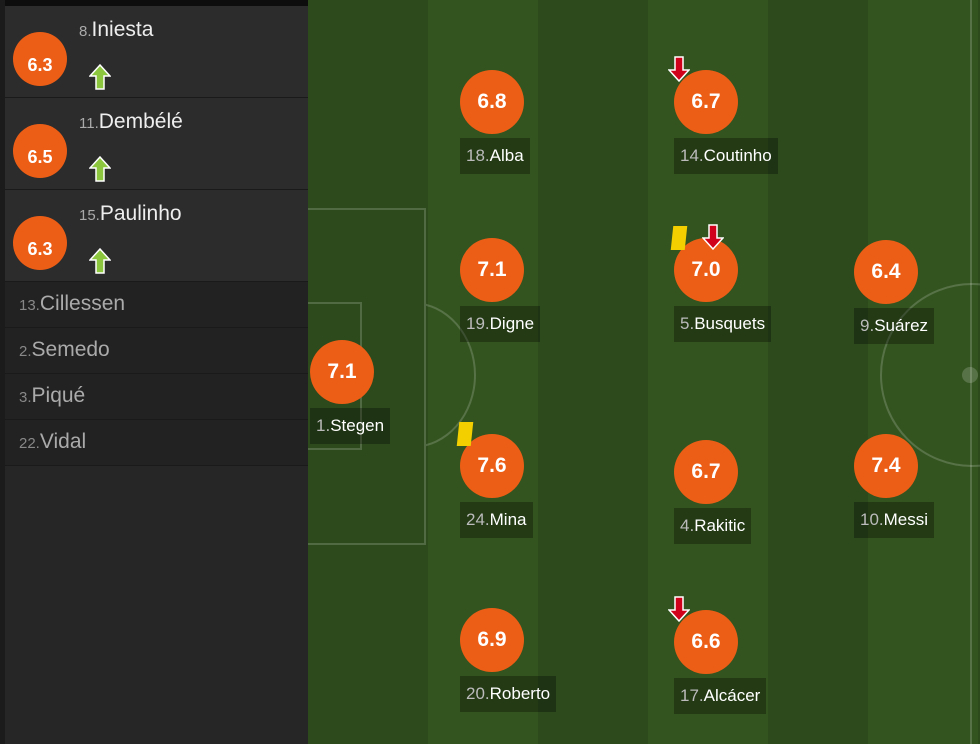  What do you see at coordinates (156, 397) in the screenshot?
I see `bench-row: 3.Piqué` at bounding box center [156, 397].